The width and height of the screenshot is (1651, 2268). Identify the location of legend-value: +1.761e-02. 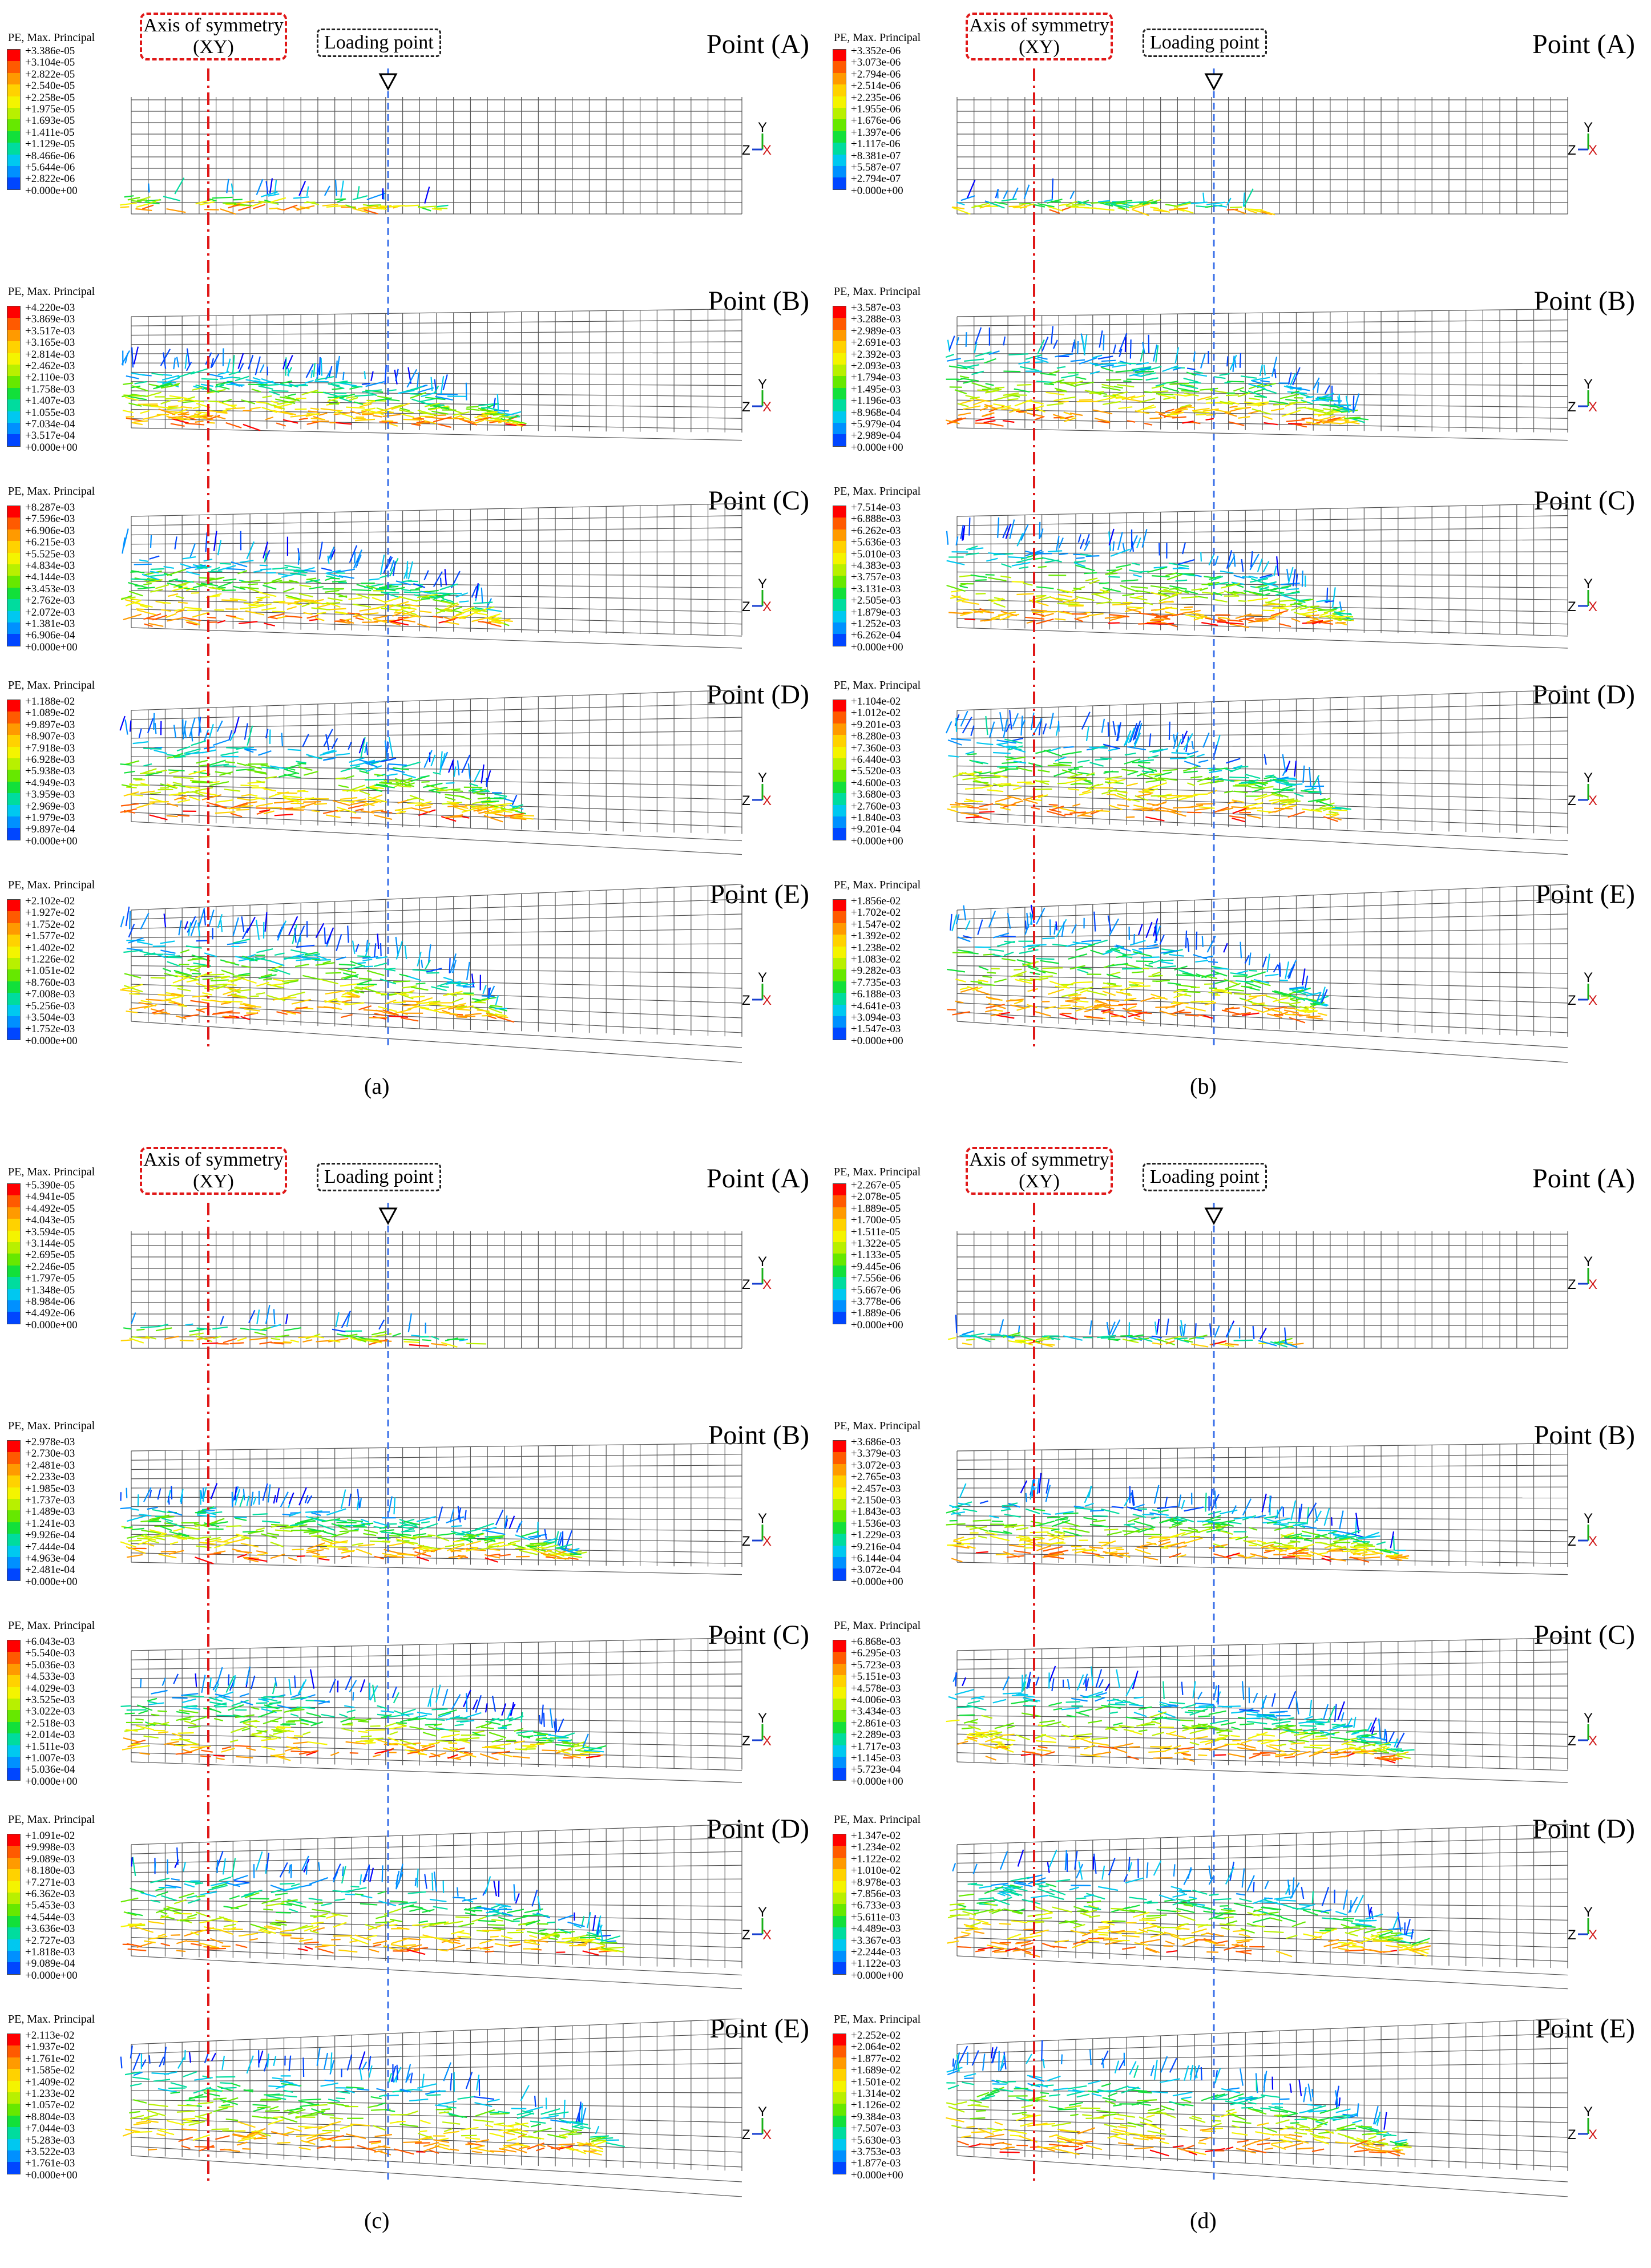
(50, 2058).